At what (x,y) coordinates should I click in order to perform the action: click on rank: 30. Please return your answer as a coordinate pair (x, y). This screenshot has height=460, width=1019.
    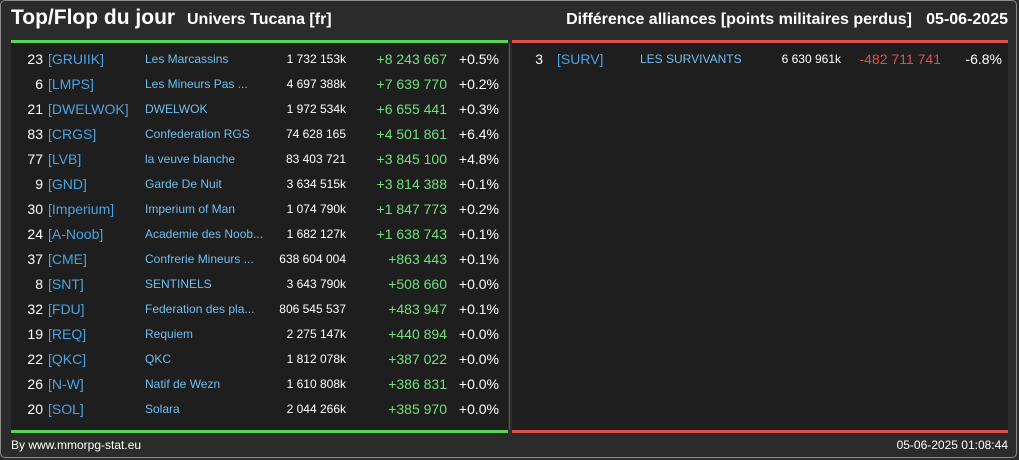
    Looking at the image, I should click on (35, 209).